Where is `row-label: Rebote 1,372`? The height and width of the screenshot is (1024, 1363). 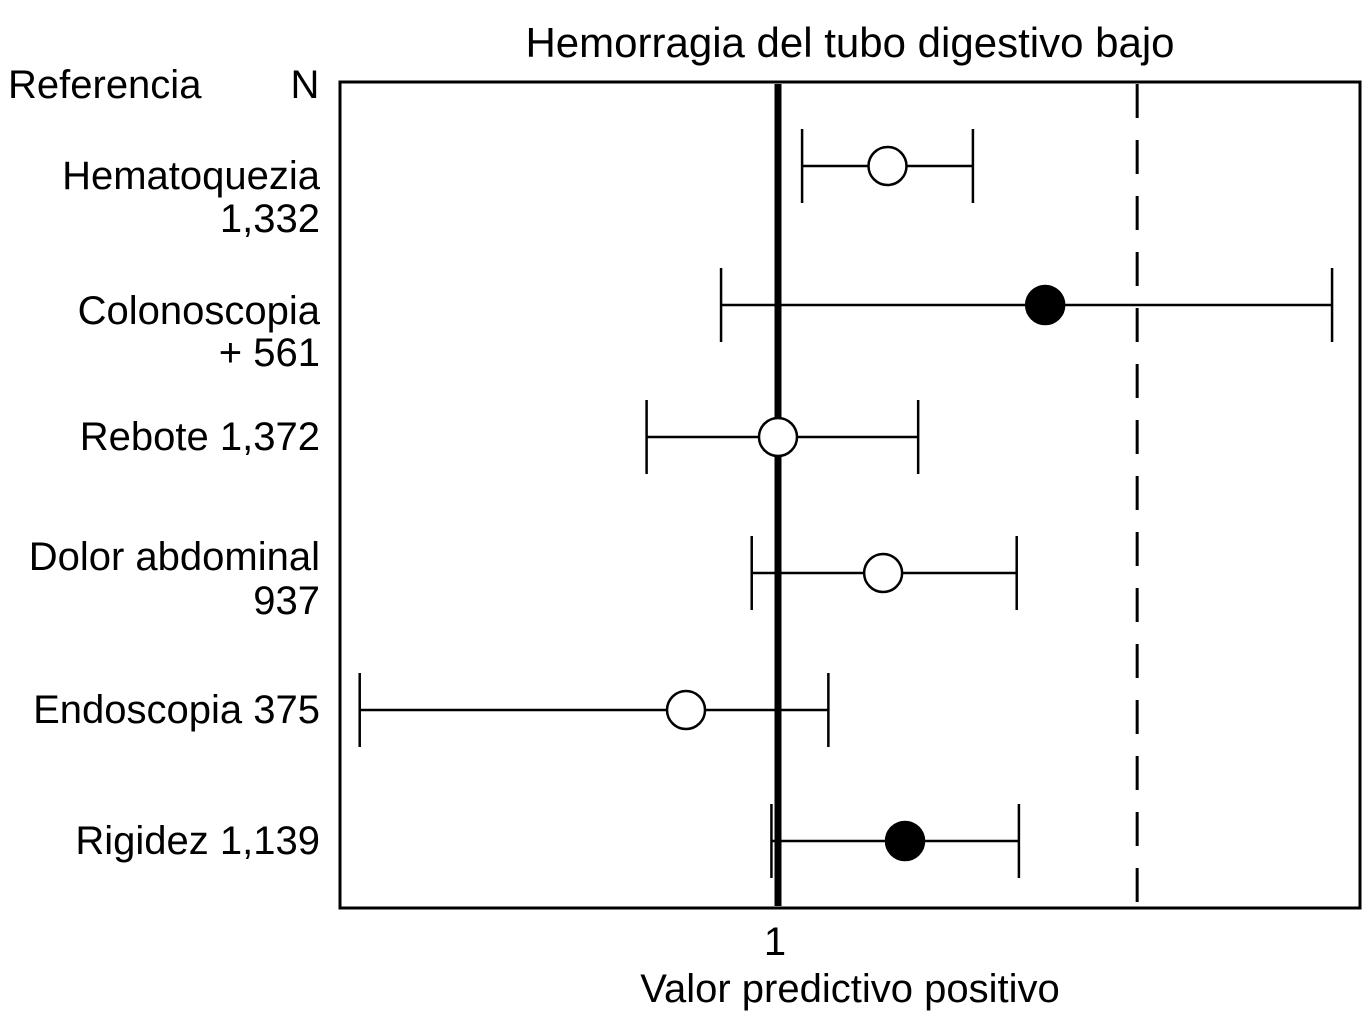
row-label: Rebote 1,372 is located at coordinates (200, 437).